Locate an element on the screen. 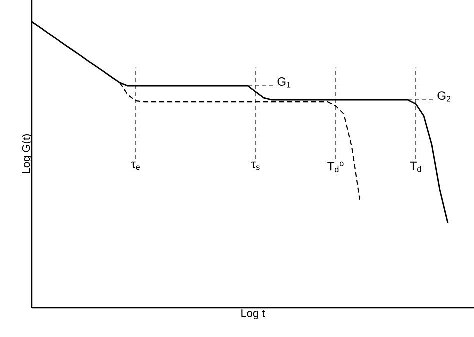  x-tick-label: τ$_{e}$ is located at coordinates (135, 166).